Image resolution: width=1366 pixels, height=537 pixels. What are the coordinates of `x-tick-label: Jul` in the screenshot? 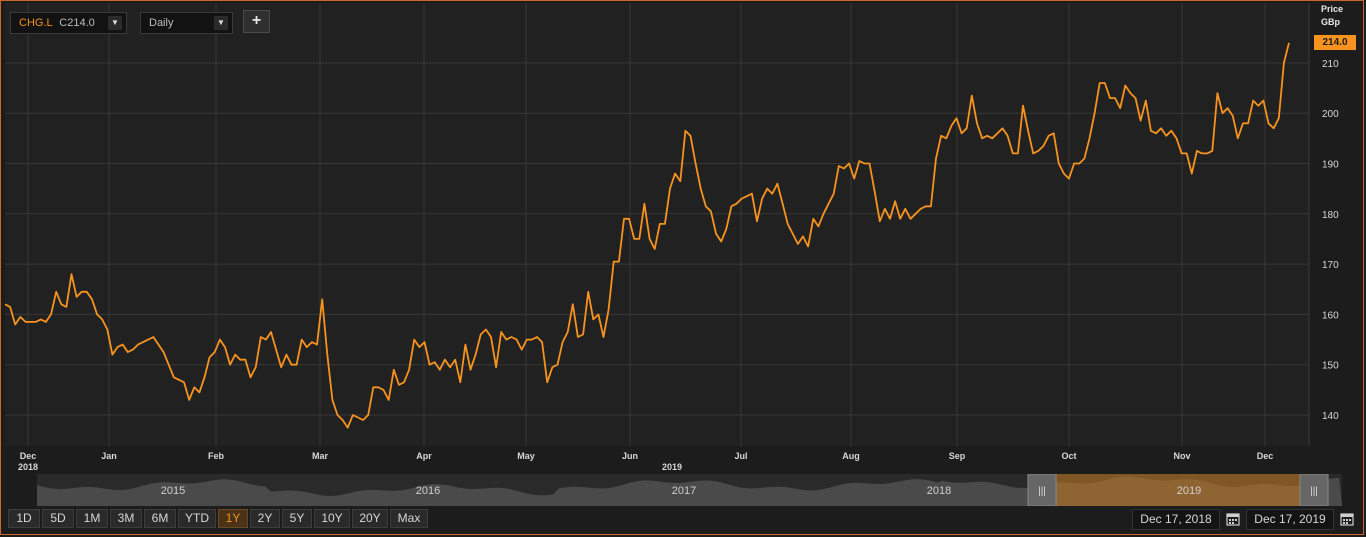 It's located at (740, 456).